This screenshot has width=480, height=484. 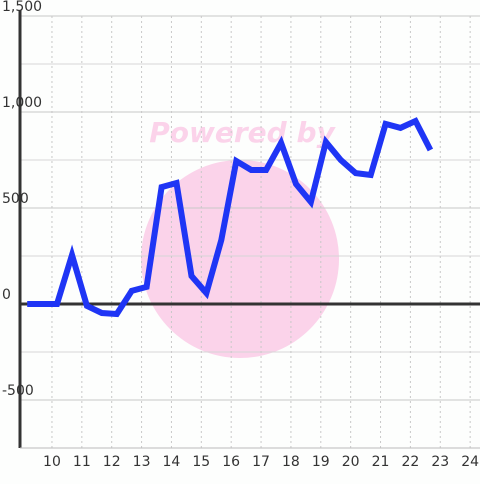 What do you see at coordinates (261, 462) in the screenshot?
I see `x-tick-label: 17` at bounding box center [261, 462].